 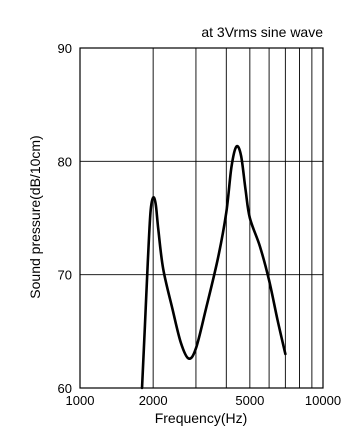 I want to click on x-tick-label: 1000, so click(x=80, y=400).